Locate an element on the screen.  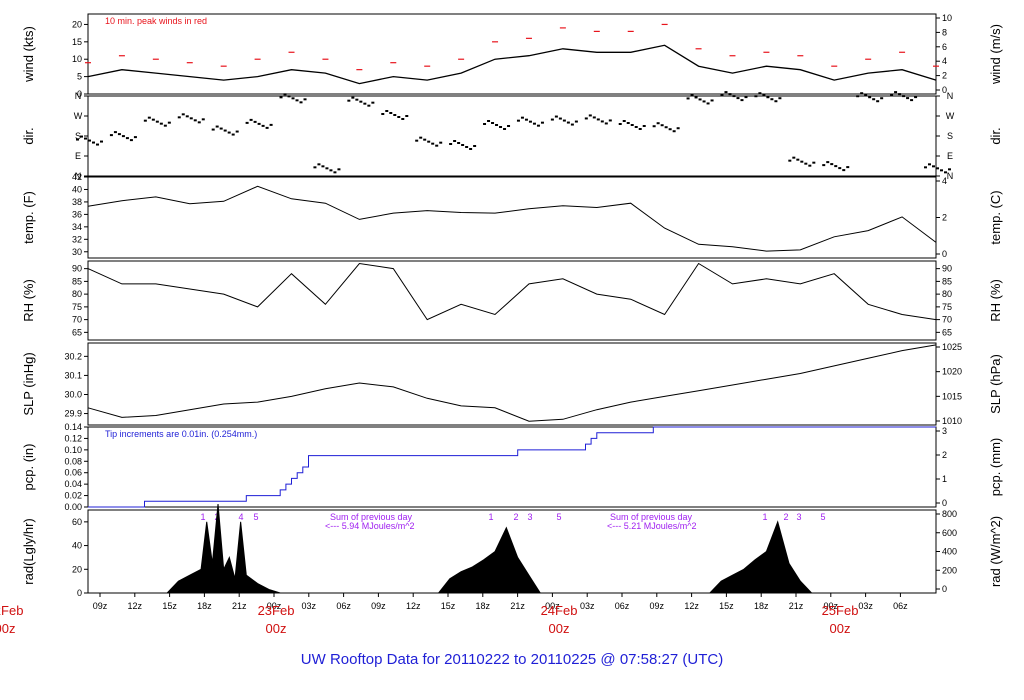
ytick-right: 1010 is located at coordinates (952, 421).